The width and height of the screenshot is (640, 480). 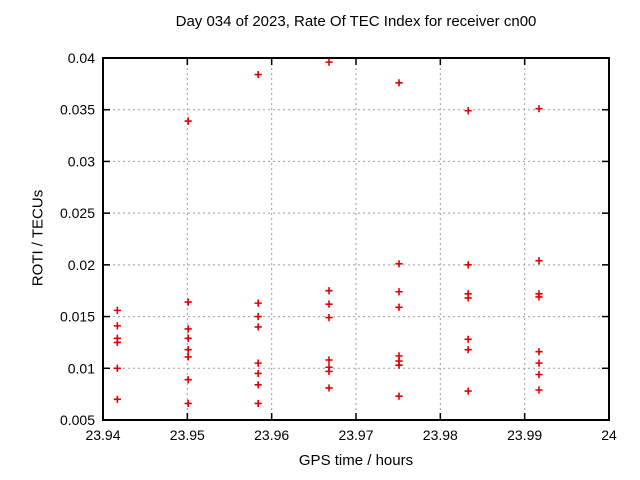 I want to click on y-tick-label: 0.03, so click(x=81, y=161).